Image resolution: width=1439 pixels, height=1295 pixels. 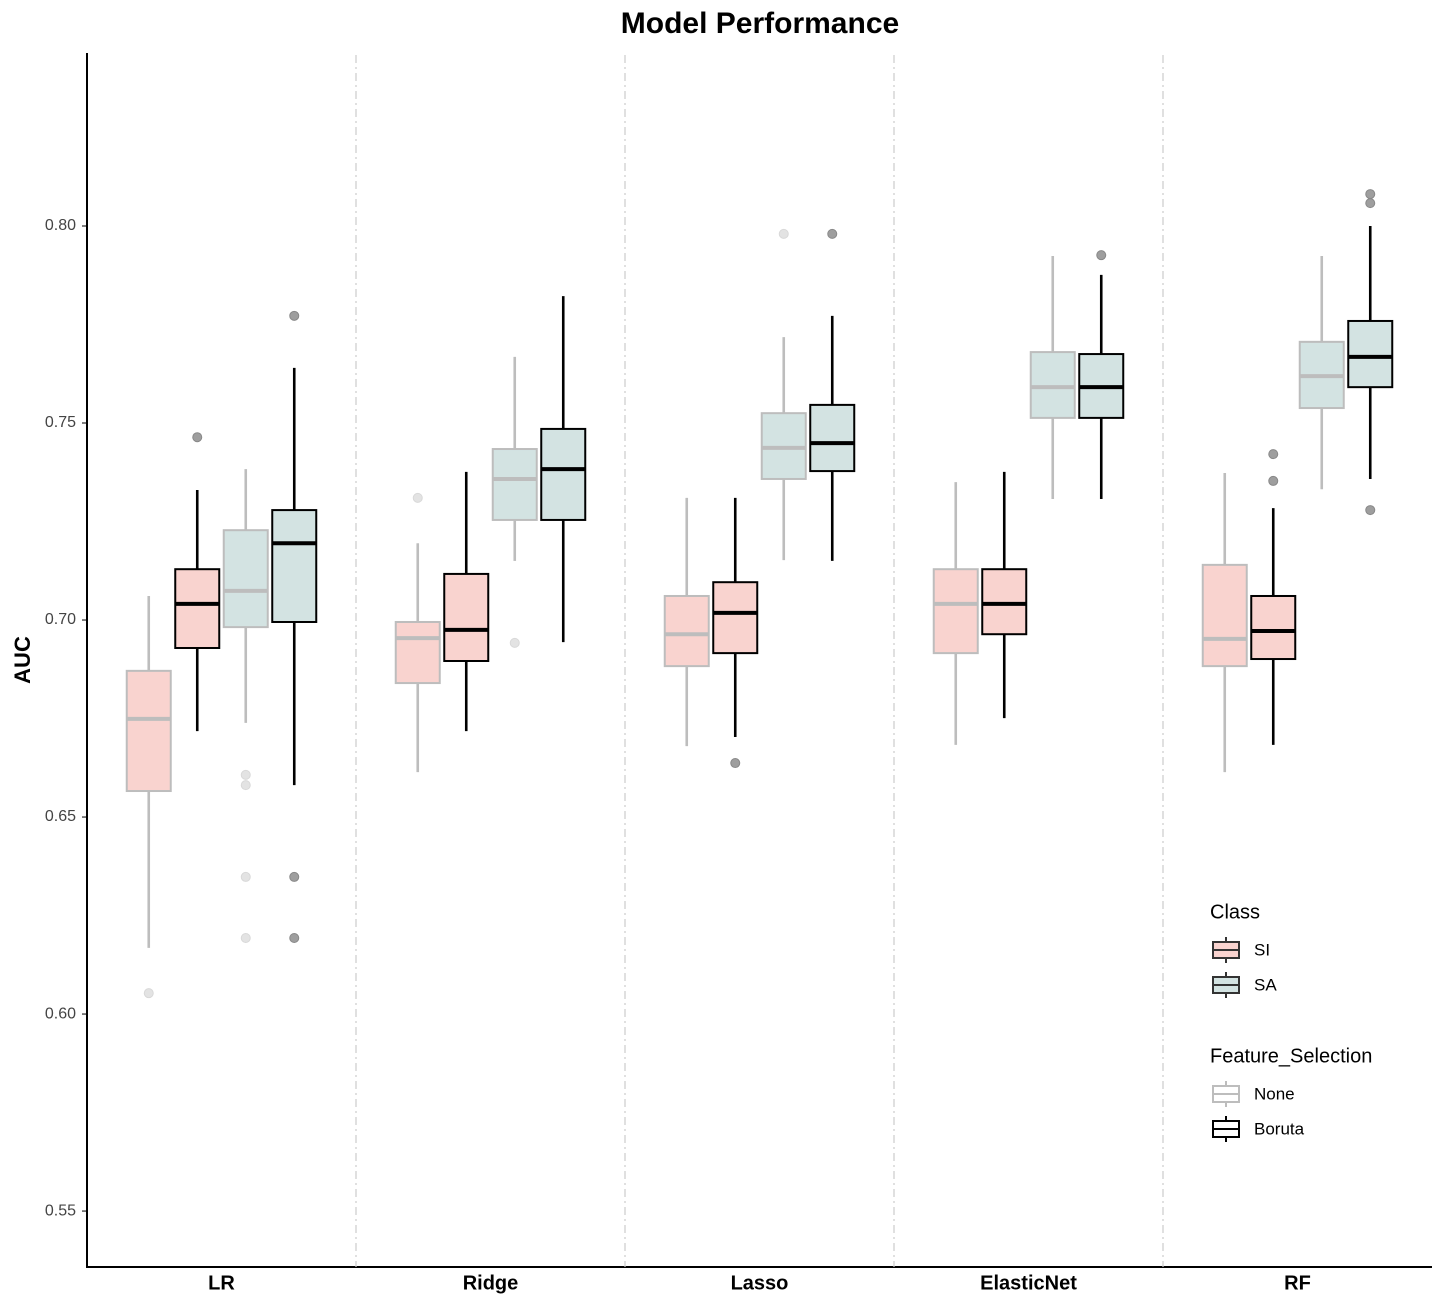 What do you see at coordinates (60, 225) in the screenshot?
I see `y-tick-label: 0.80` at bounding box center [60, 225].